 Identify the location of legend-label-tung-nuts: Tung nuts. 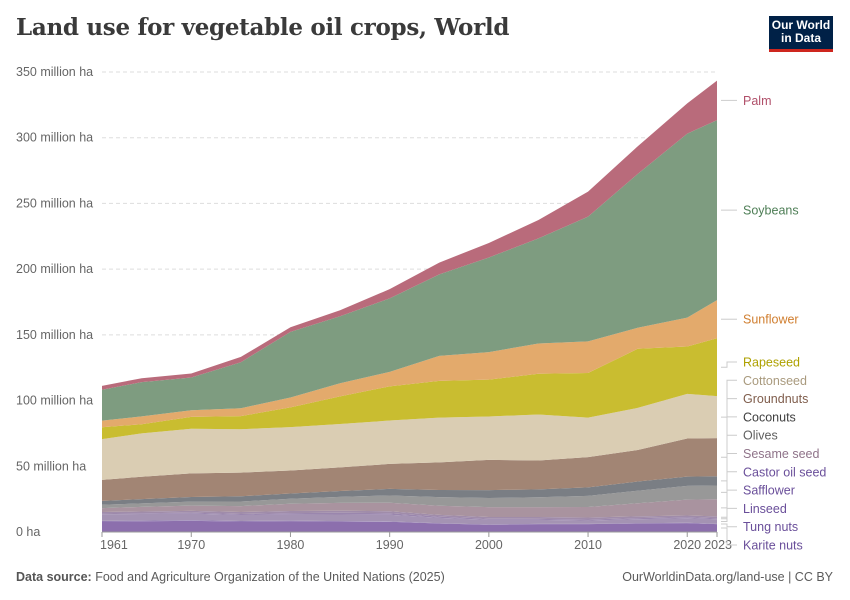
(770, 527).